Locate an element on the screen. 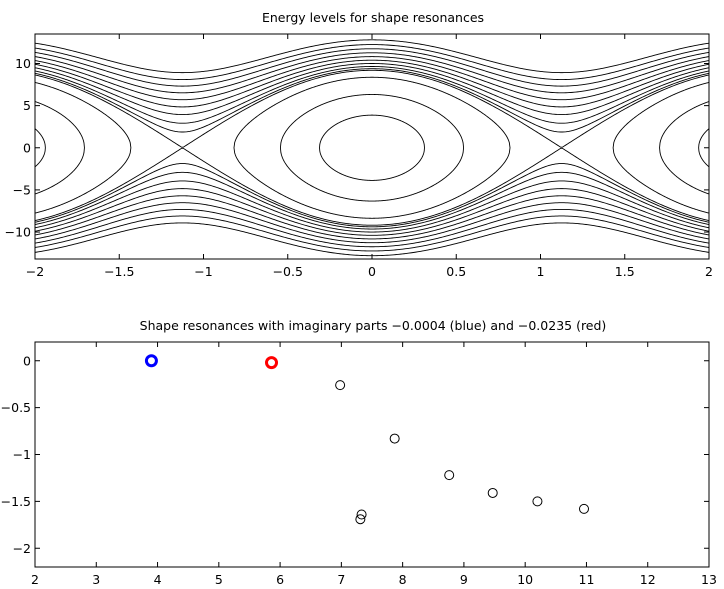  x-tick-label: −2 is located at coordinates (35, 271).